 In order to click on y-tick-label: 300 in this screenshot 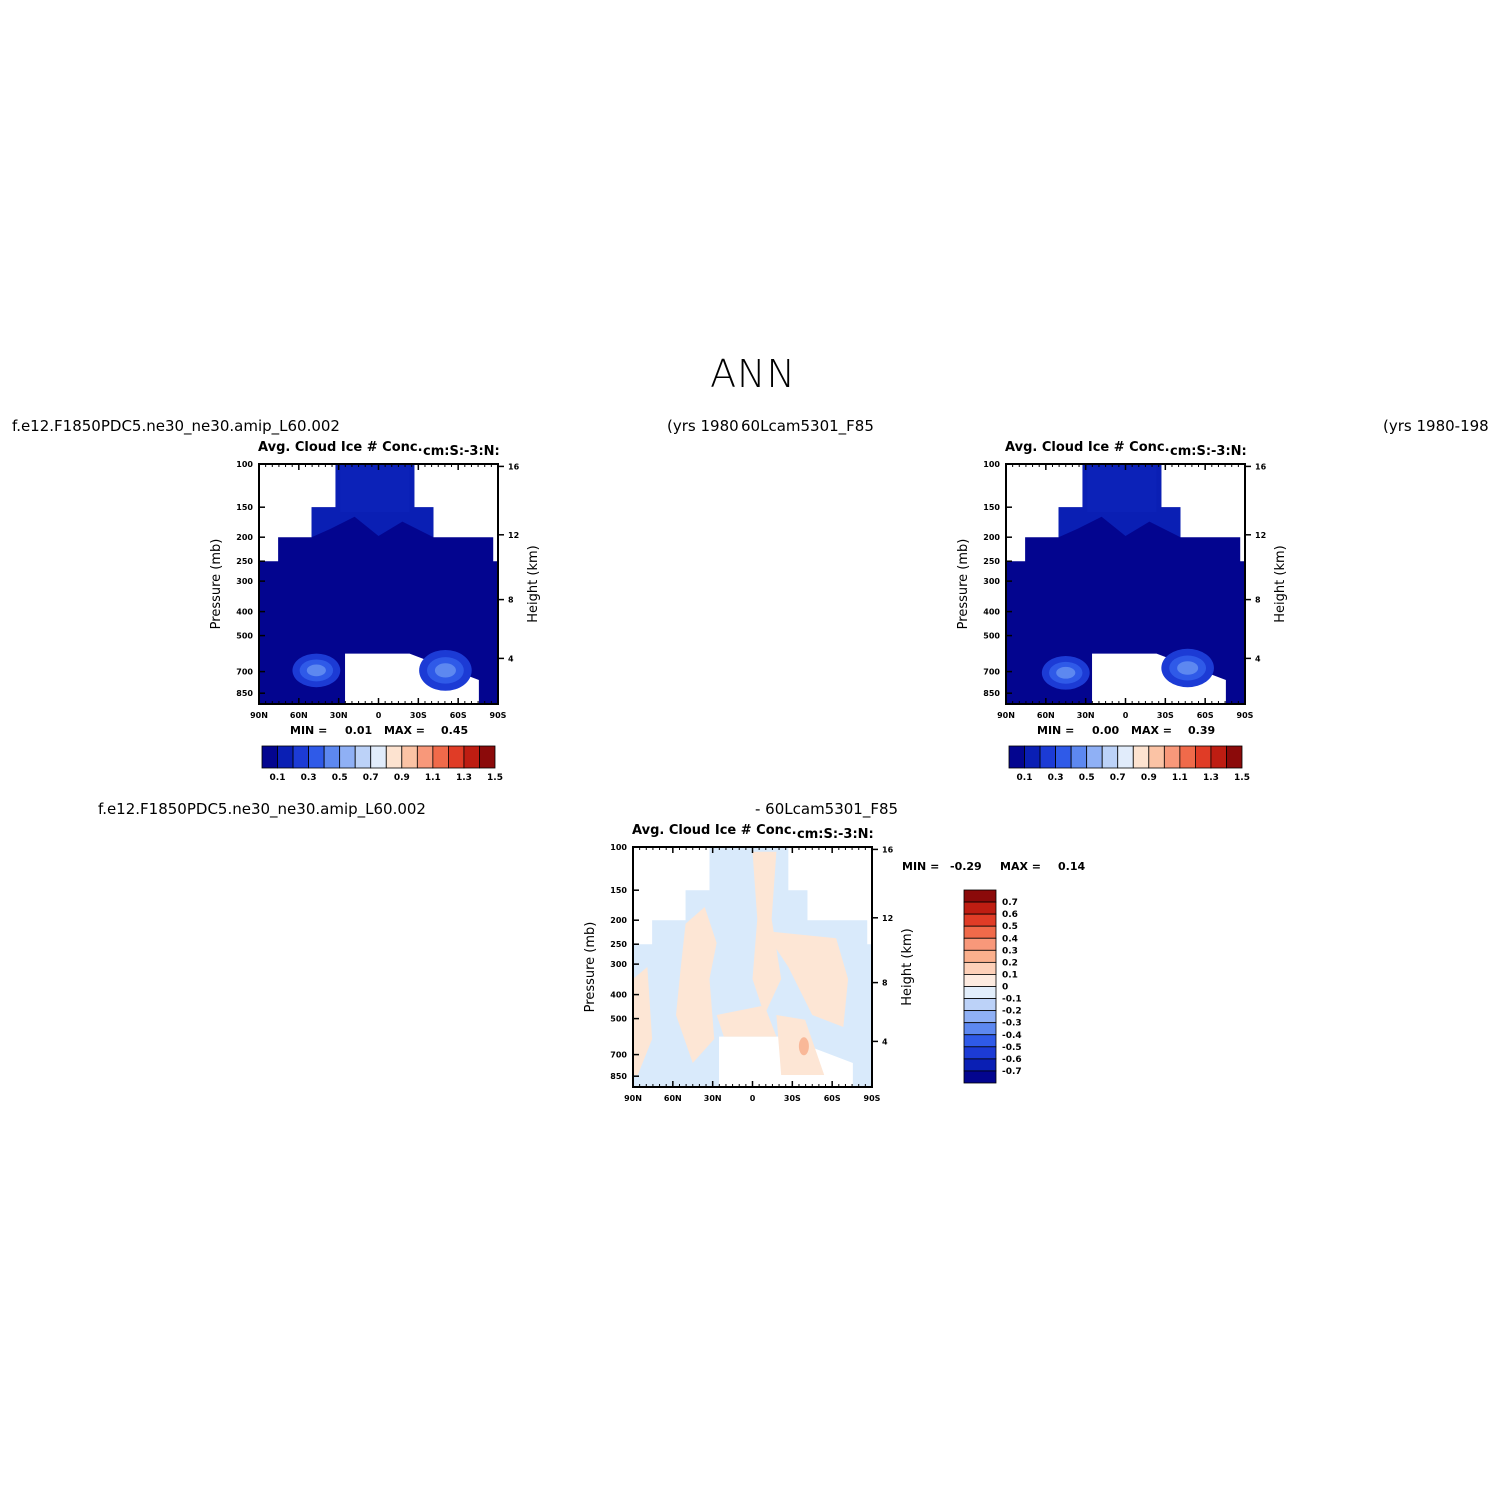, I will do `click(618, 964)`.